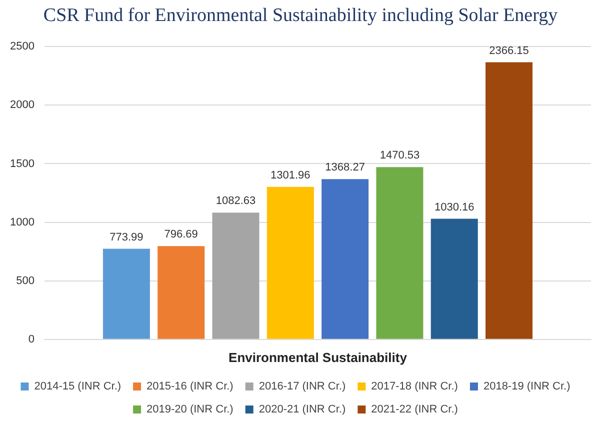 This screenshot has width=601, height=430. Describe the element at coordinates (318, 357) in the screenshot. I see `x-tick-label: Environmental Sustainability` at that location.